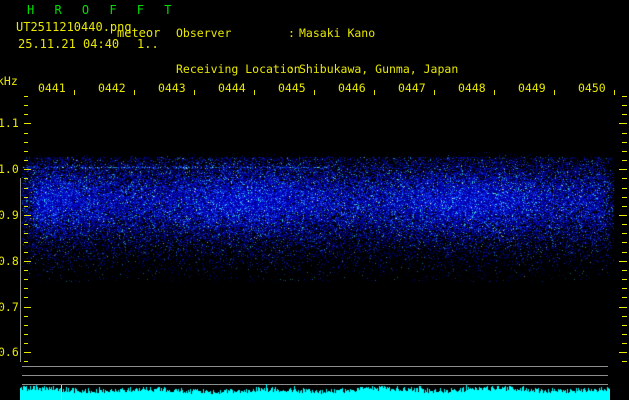 The image size is (629, 400). What do you see at coordinates (314, 381) in the screenshot?
I see `signal-level-strip` at bounding box center [314, 381].